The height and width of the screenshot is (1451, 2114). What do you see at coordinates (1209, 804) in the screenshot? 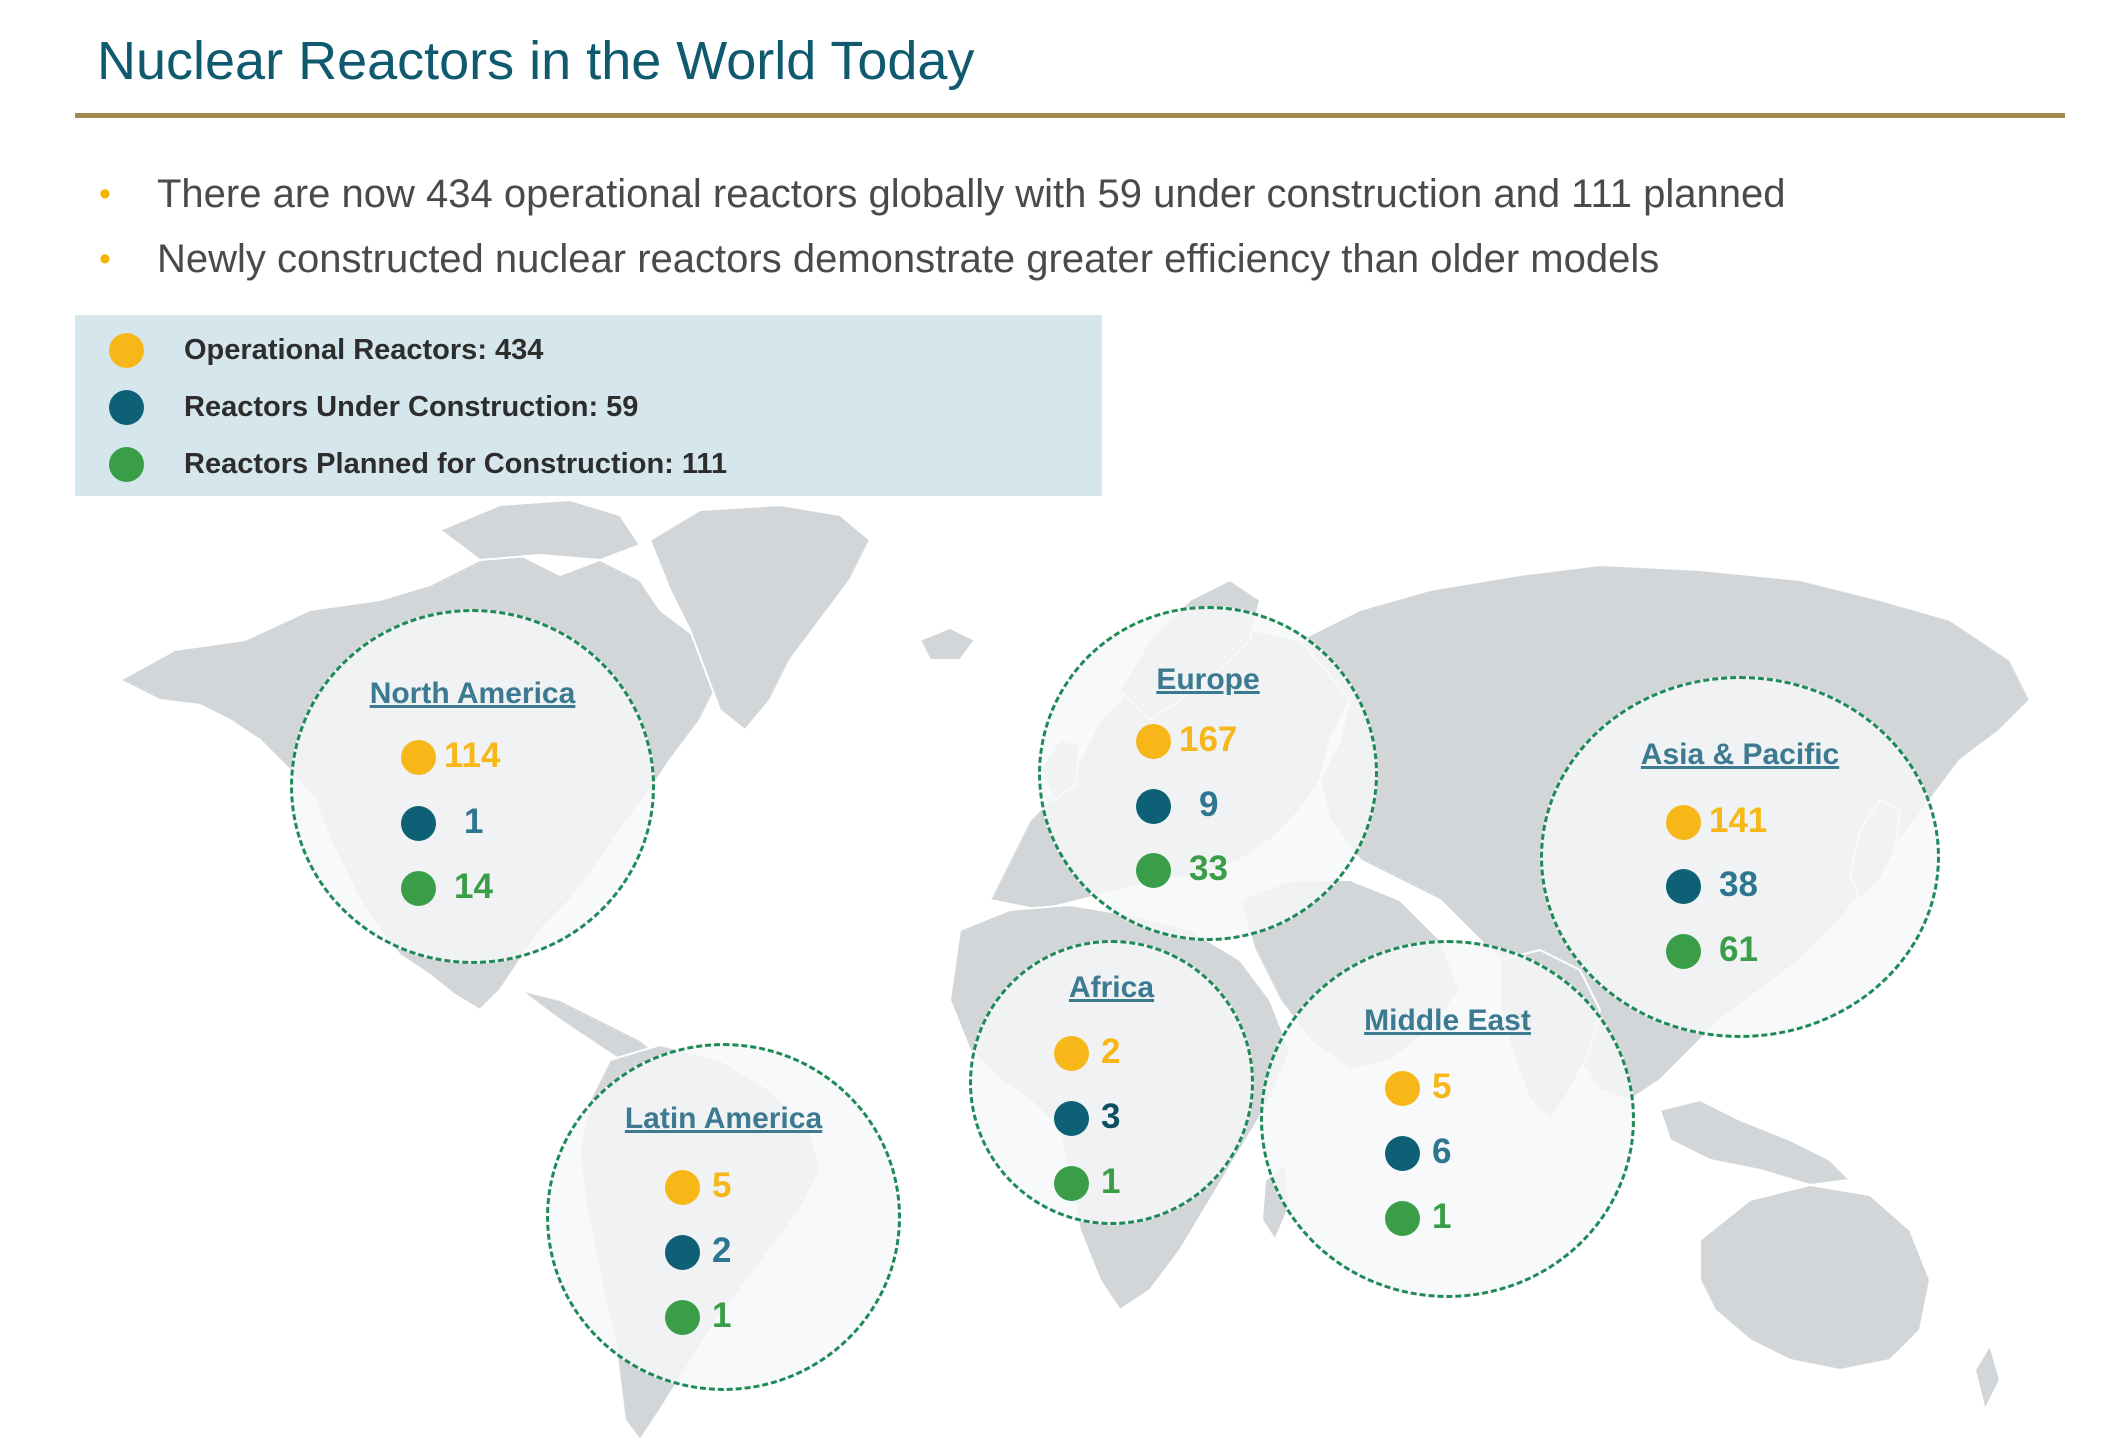
I see `under-construction-count: 9` at bounding box center [1209, 804].